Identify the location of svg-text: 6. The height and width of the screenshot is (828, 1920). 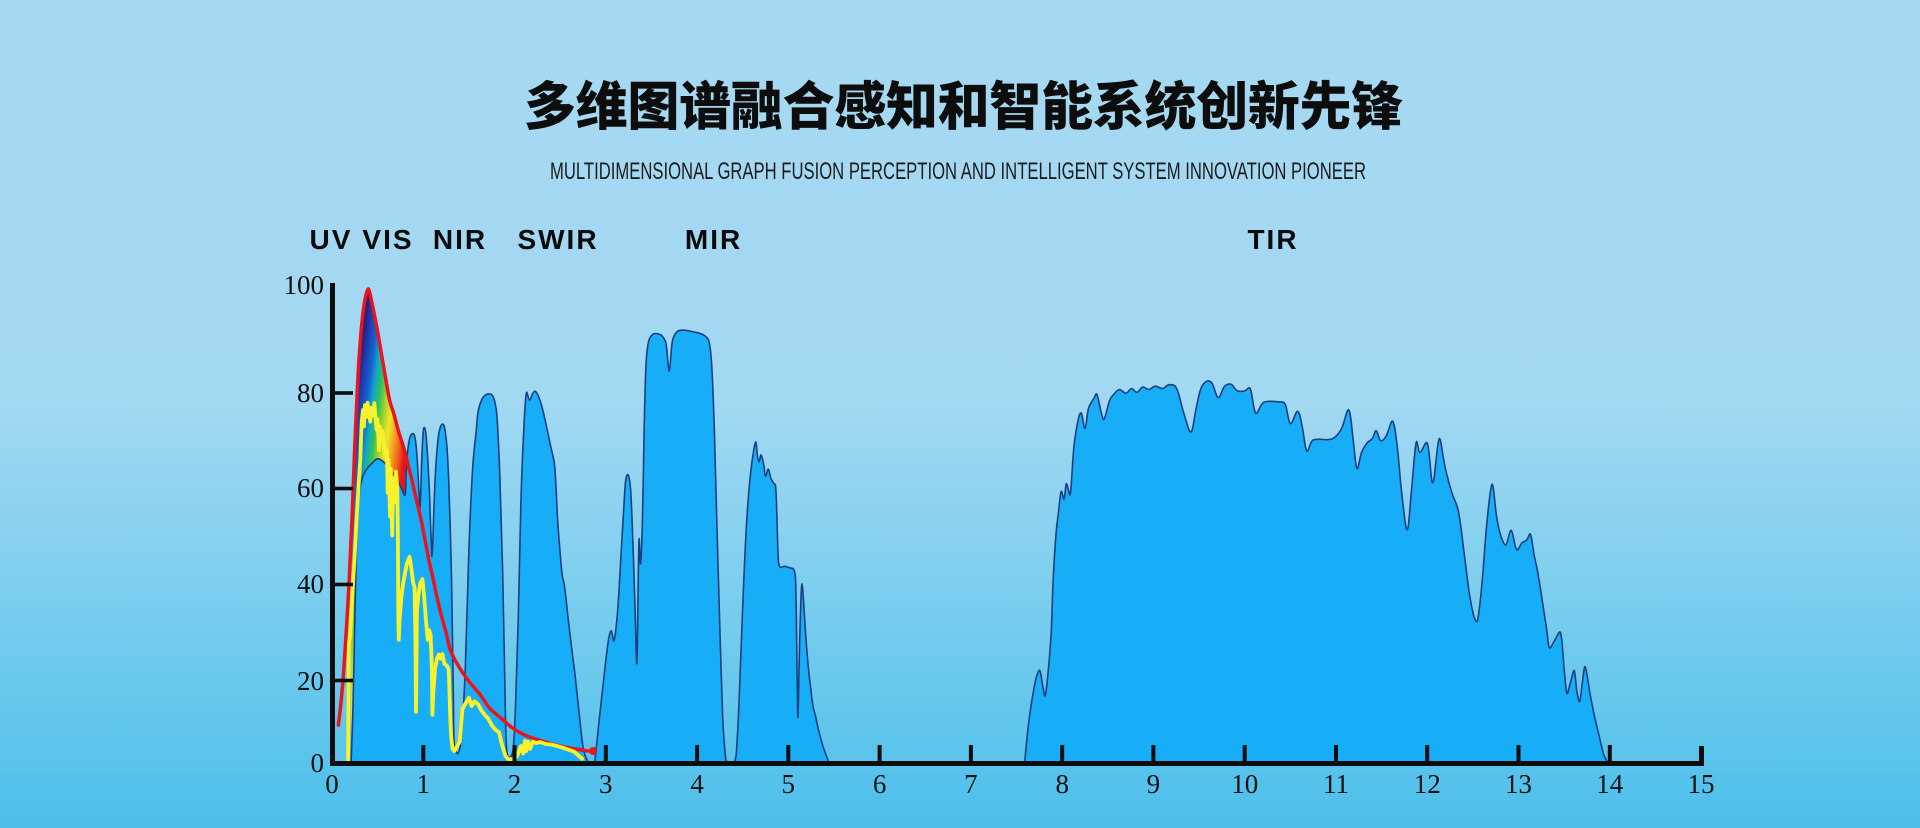
(880, 784).